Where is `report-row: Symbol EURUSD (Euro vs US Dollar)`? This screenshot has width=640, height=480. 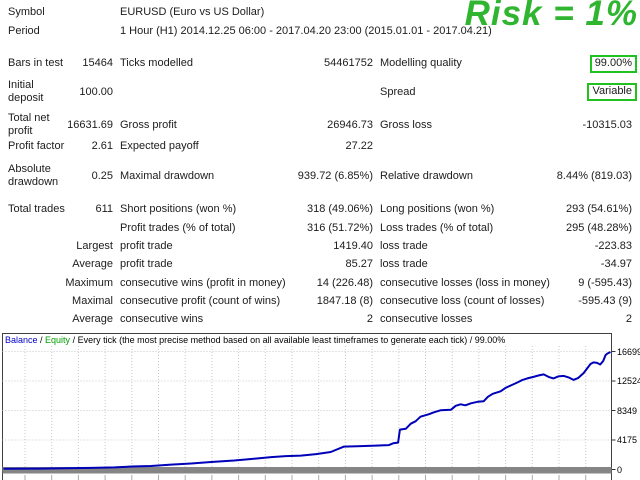
report-row: Symbol EURUSD (Euro vs US Dollar) is located at coordinates (320, 12).